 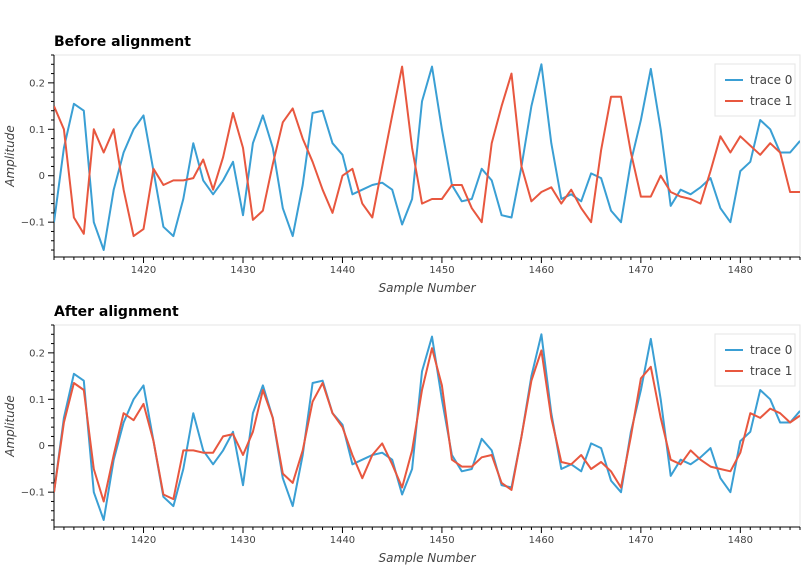 I want to click on chart-title: Before alignment, so click(x=122, y=42).